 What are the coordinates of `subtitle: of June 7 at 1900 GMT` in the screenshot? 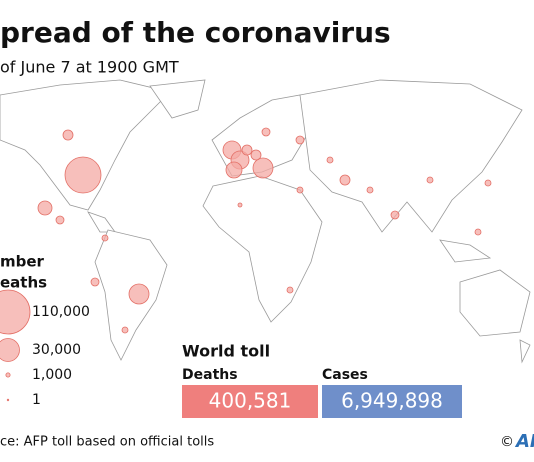 It's located at (89, 67).